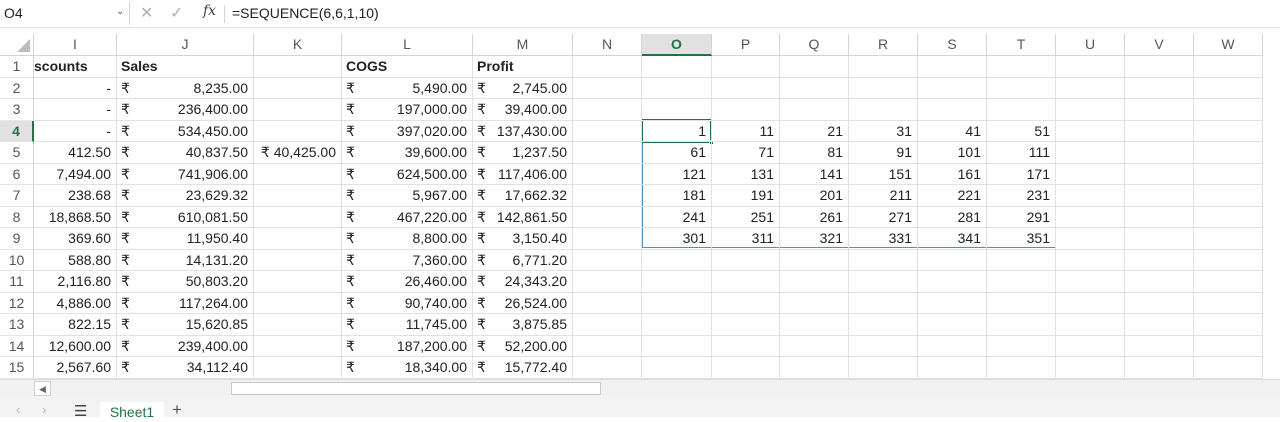  What do you see at coordinates (523, 153) in the screenshot?
I see `profit-cell: ₹1,237.50` at bounding box center [523, 153].